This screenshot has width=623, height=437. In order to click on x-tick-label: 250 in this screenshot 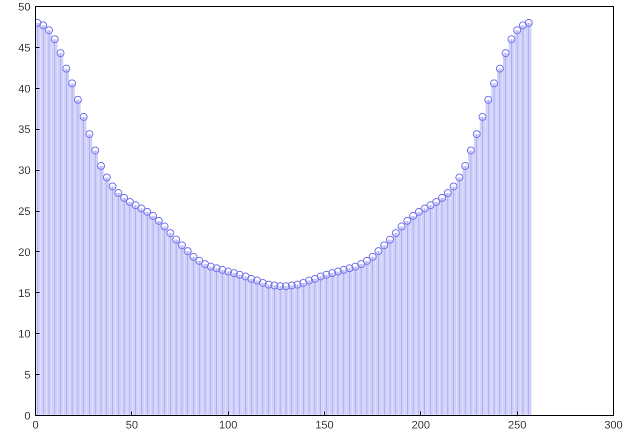, I will do `click(517, 426)`.